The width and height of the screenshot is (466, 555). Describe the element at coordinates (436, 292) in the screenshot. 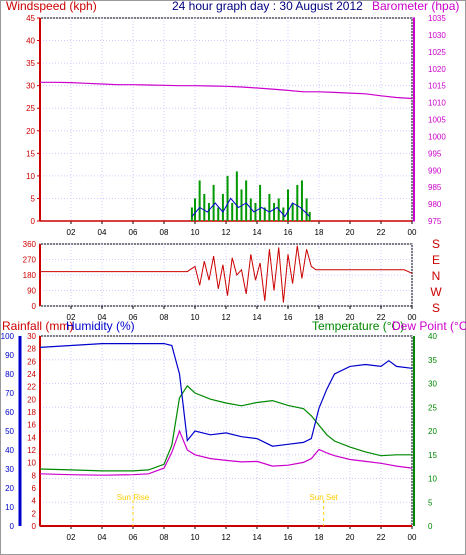

I see `compass-label: W` at that location.